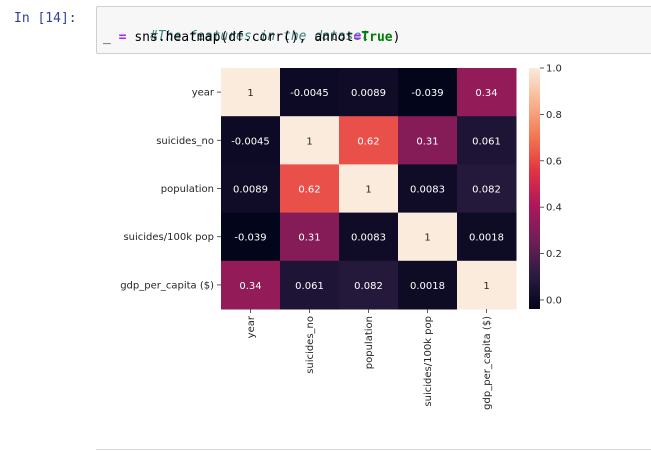  What do you see at coordinates (377, 37) in the screenshot?
I see `code-keyword-true: True` at bounding box center [377, 37].